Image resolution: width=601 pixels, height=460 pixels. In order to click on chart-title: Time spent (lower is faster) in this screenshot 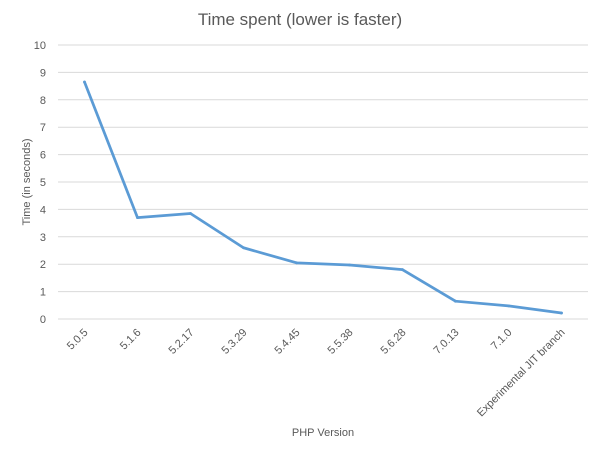, I will do `click(300, 19)`.